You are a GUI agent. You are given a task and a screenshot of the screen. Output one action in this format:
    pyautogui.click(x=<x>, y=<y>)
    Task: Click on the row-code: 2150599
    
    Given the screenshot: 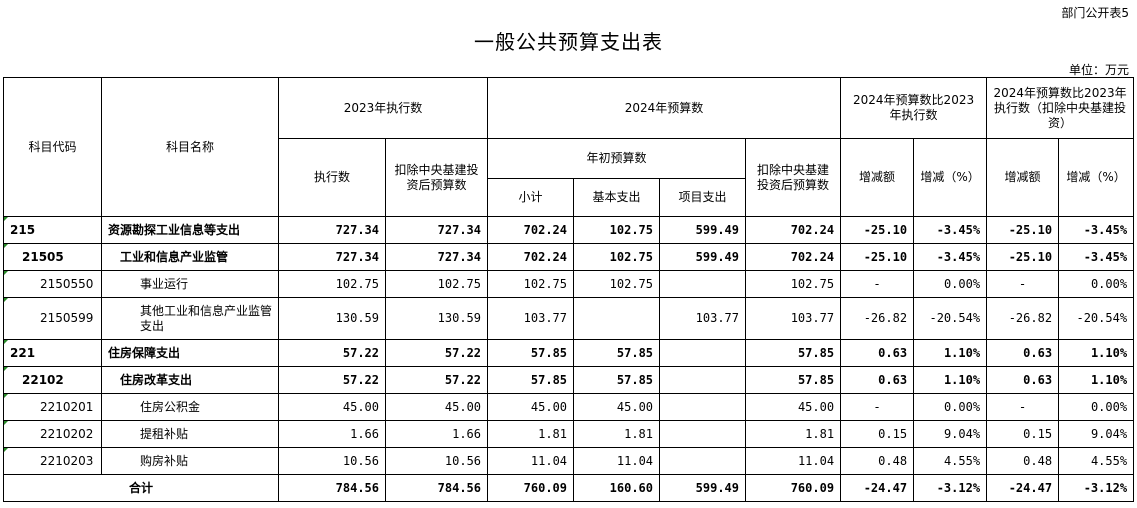 What is the action you would take?
    pyautogui.click(x=52, y=318)
    